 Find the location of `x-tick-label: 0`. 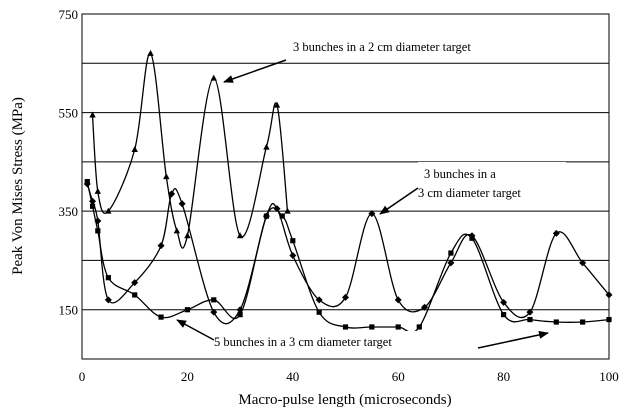

x-tick-label: 0 is located at coordinates (82, 376).